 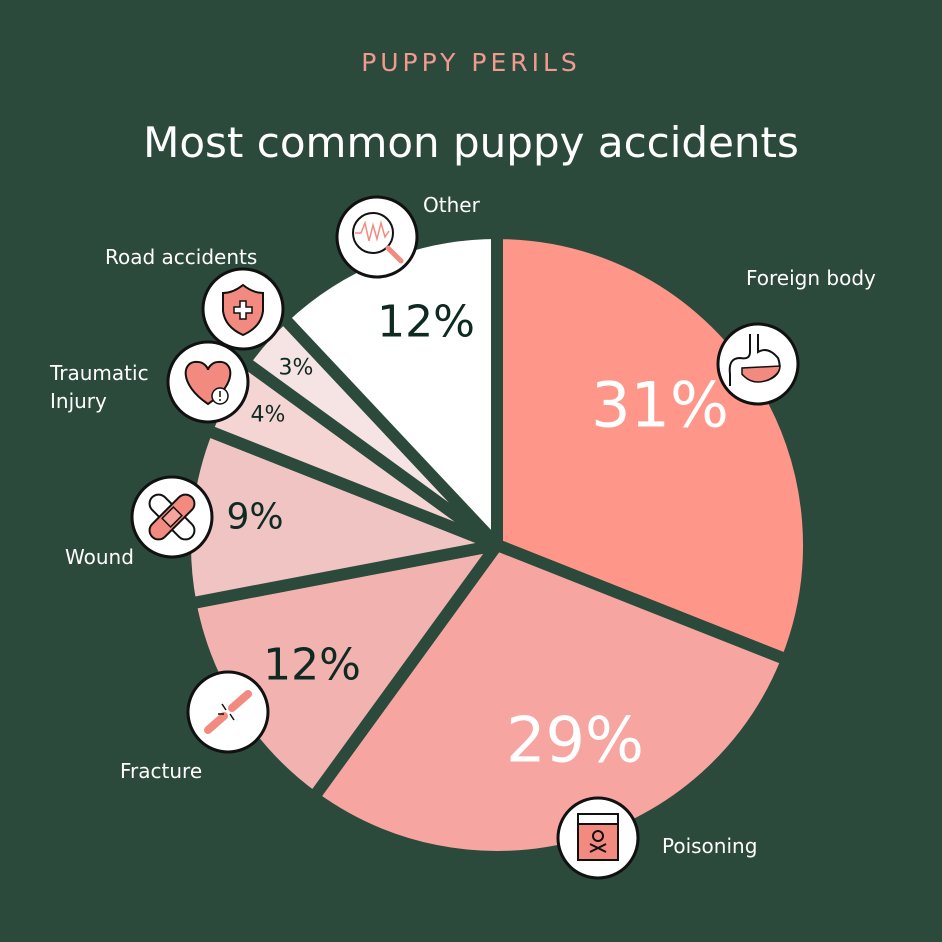 What do you see at coordinates (575, 740) in the screenshot?
I see `value-label-poisoning: 29%` at bounding box center [575, 740].